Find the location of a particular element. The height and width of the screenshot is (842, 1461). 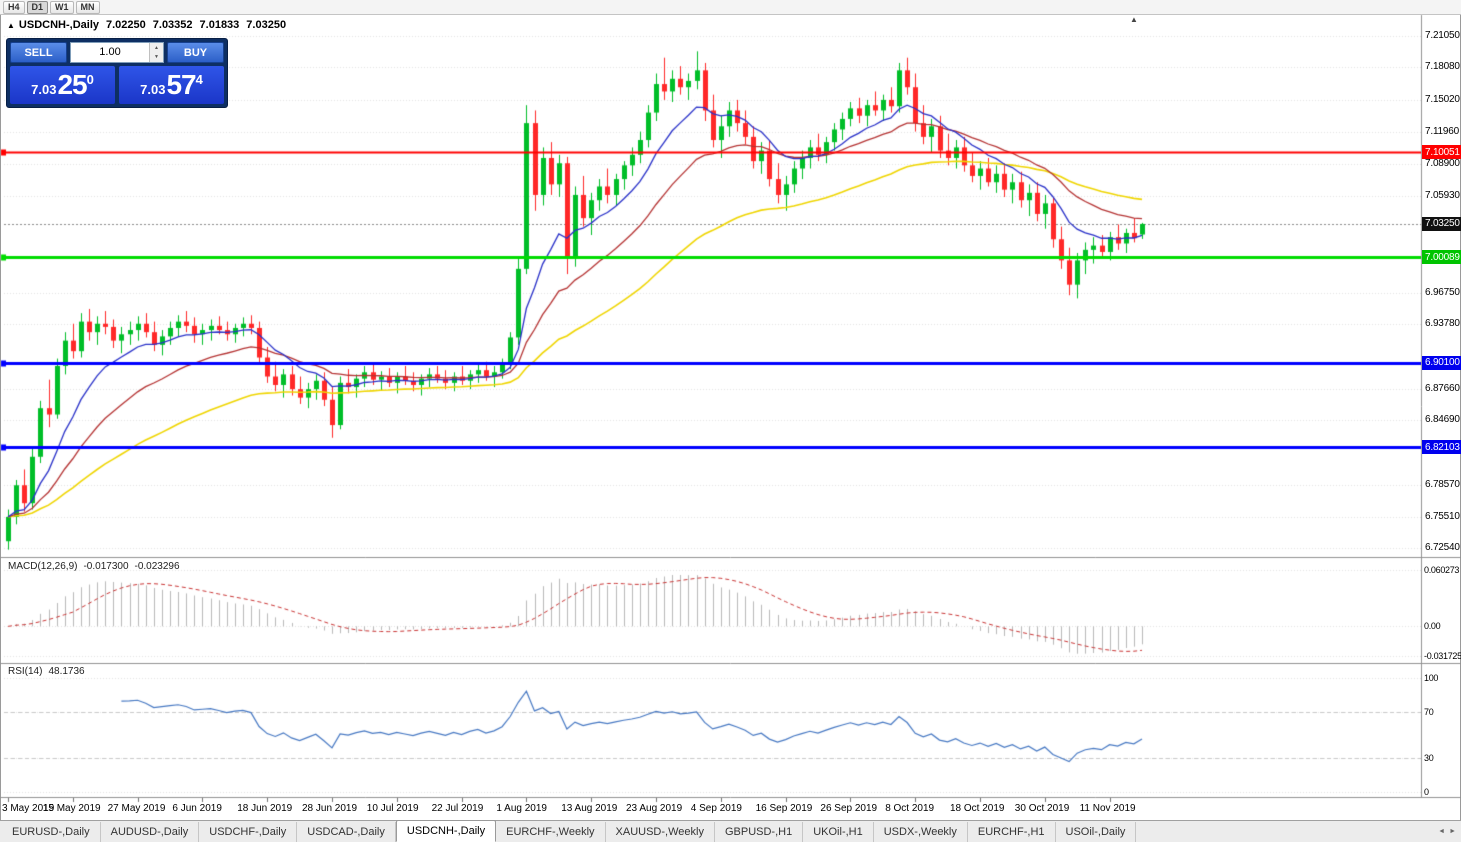

price-tick-label: 6.87660 is located at coordinates (1442, 388).